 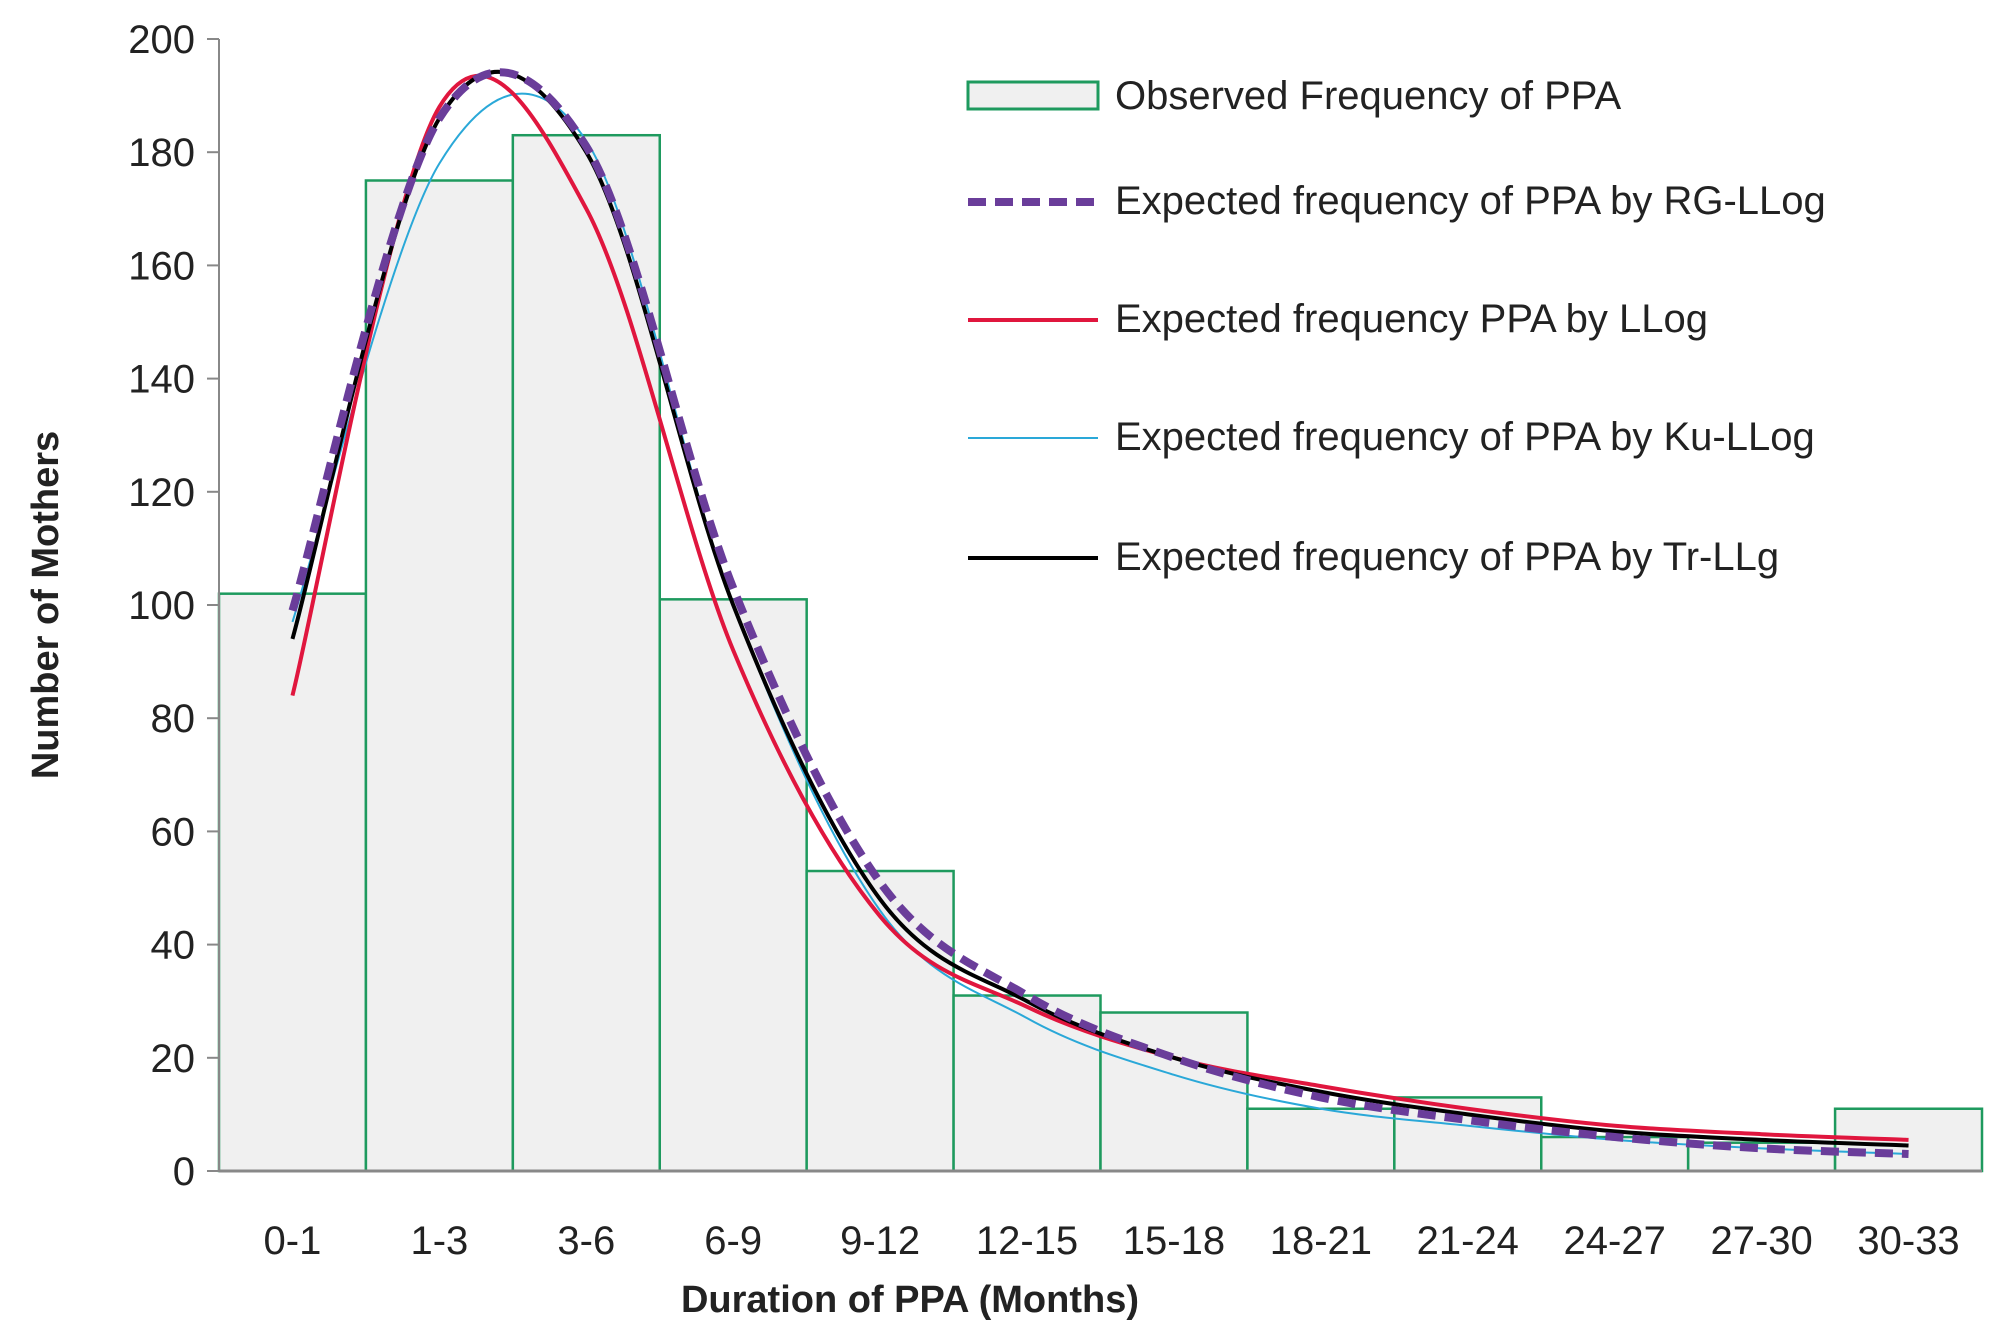 I want to click on legend-label-observed: Observed Frequency of PPA, so click(x=1368, y=96).